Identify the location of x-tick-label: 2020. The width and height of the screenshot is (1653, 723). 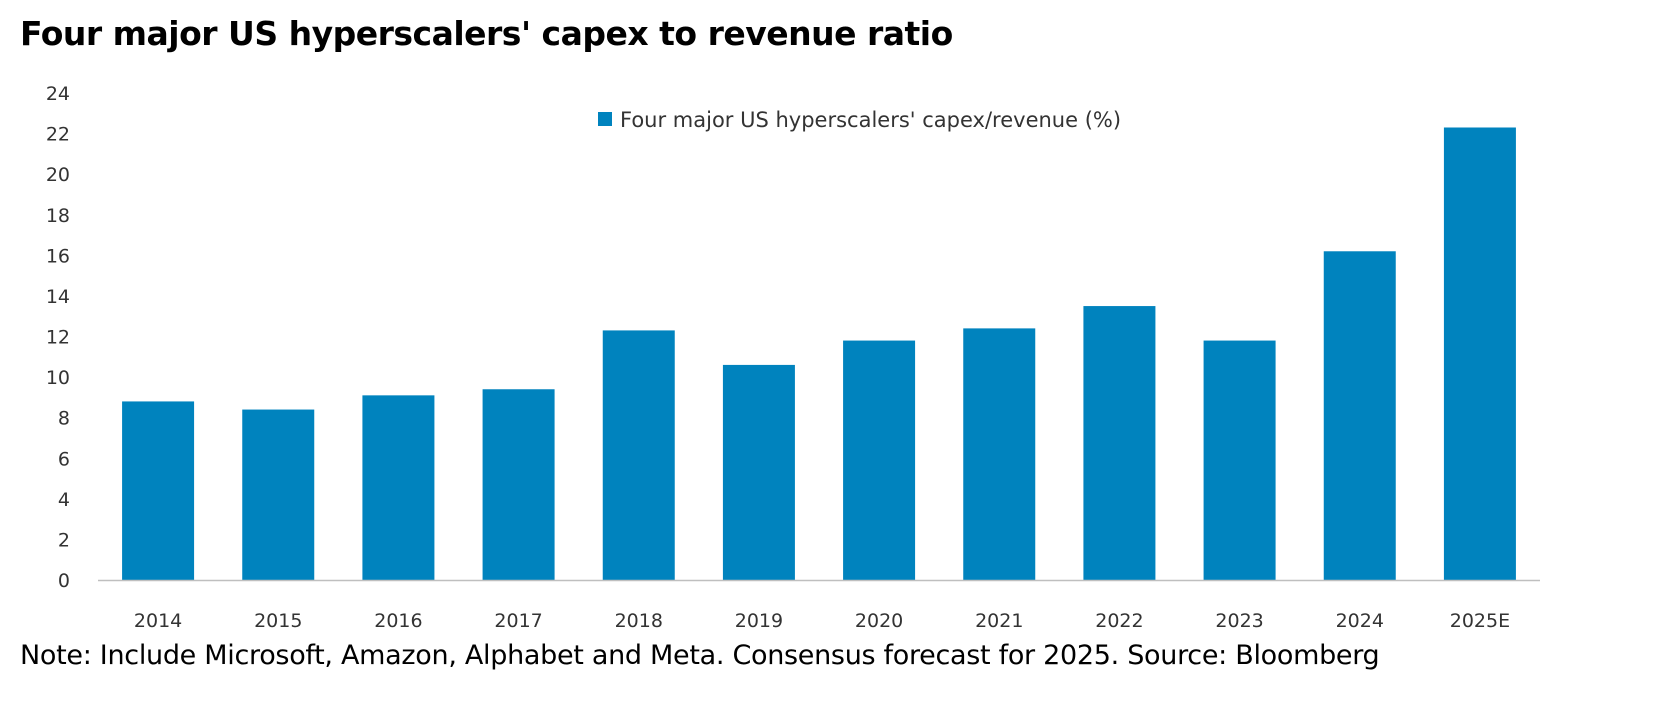
(879, 621).